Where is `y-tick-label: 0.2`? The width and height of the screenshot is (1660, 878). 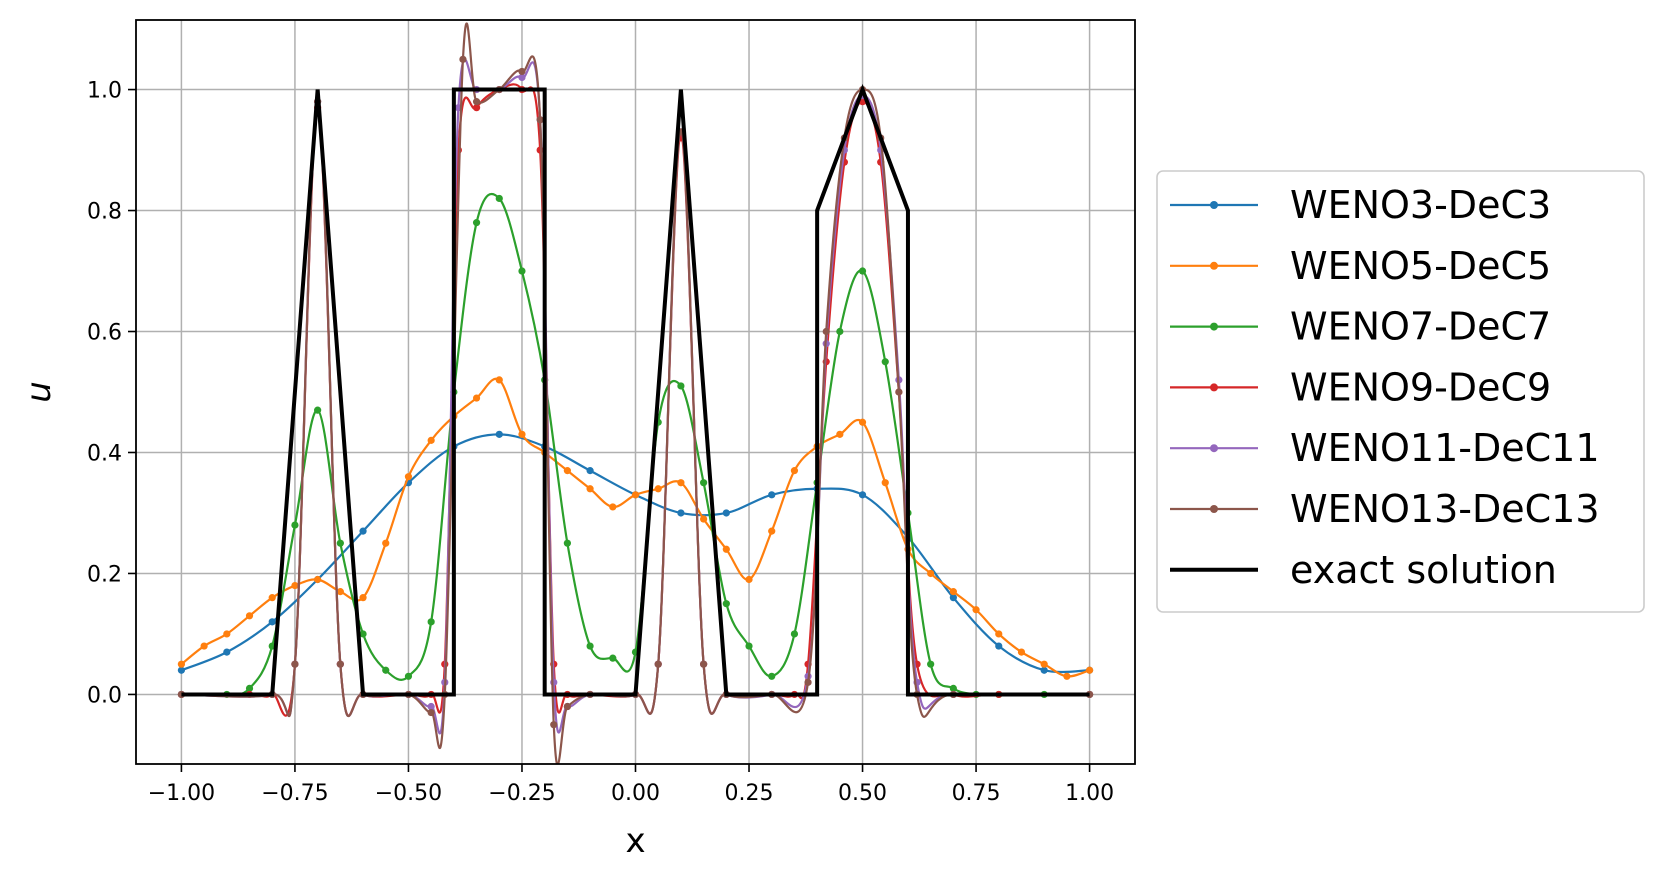 y-tick-label: 0.2 is located at coordinates (104, 574).